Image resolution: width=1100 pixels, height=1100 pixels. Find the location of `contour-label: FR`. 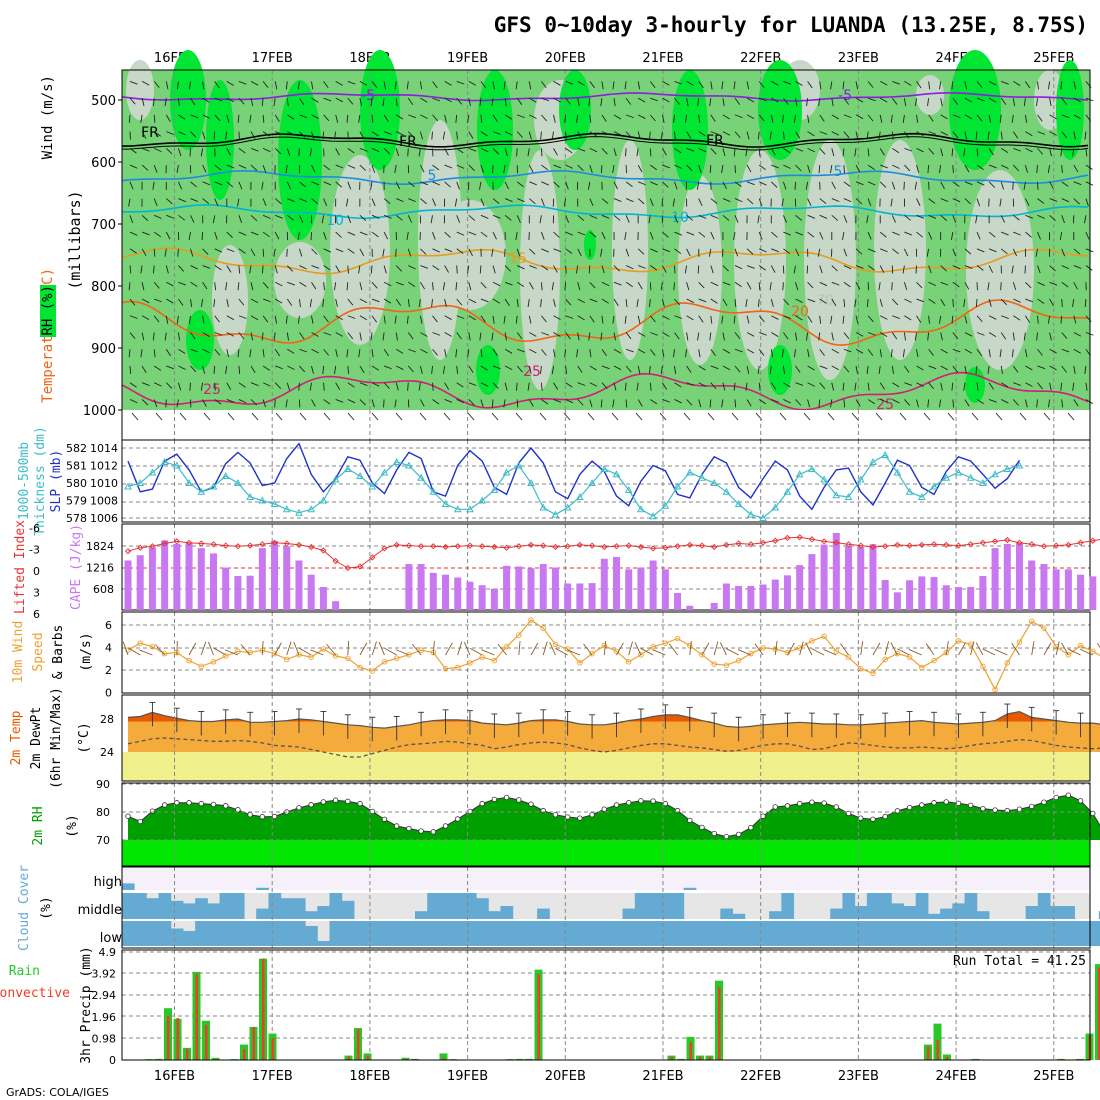

contour-label: FR is located at coordinates (150, 133).